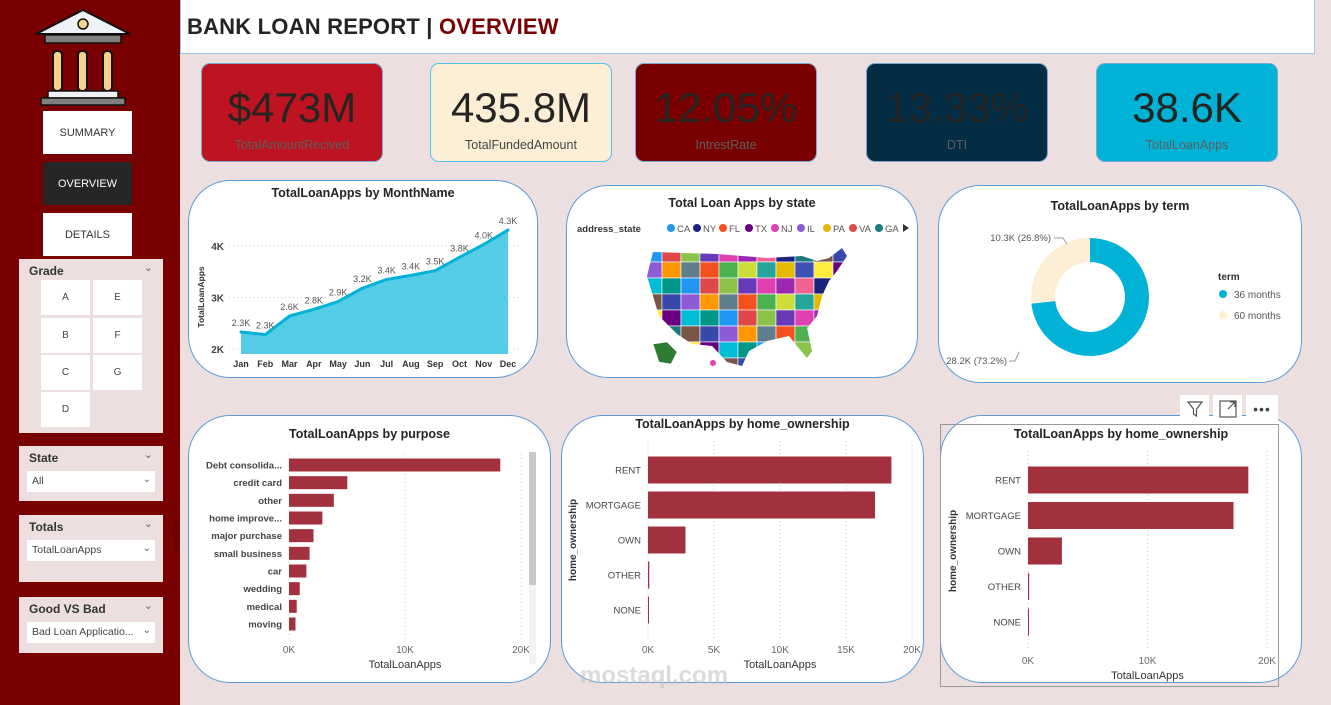  What do you see at coordinates (289, 650) in the screenshot?
I see `x-tick-label: 0K` at bounding box center [289, 650].